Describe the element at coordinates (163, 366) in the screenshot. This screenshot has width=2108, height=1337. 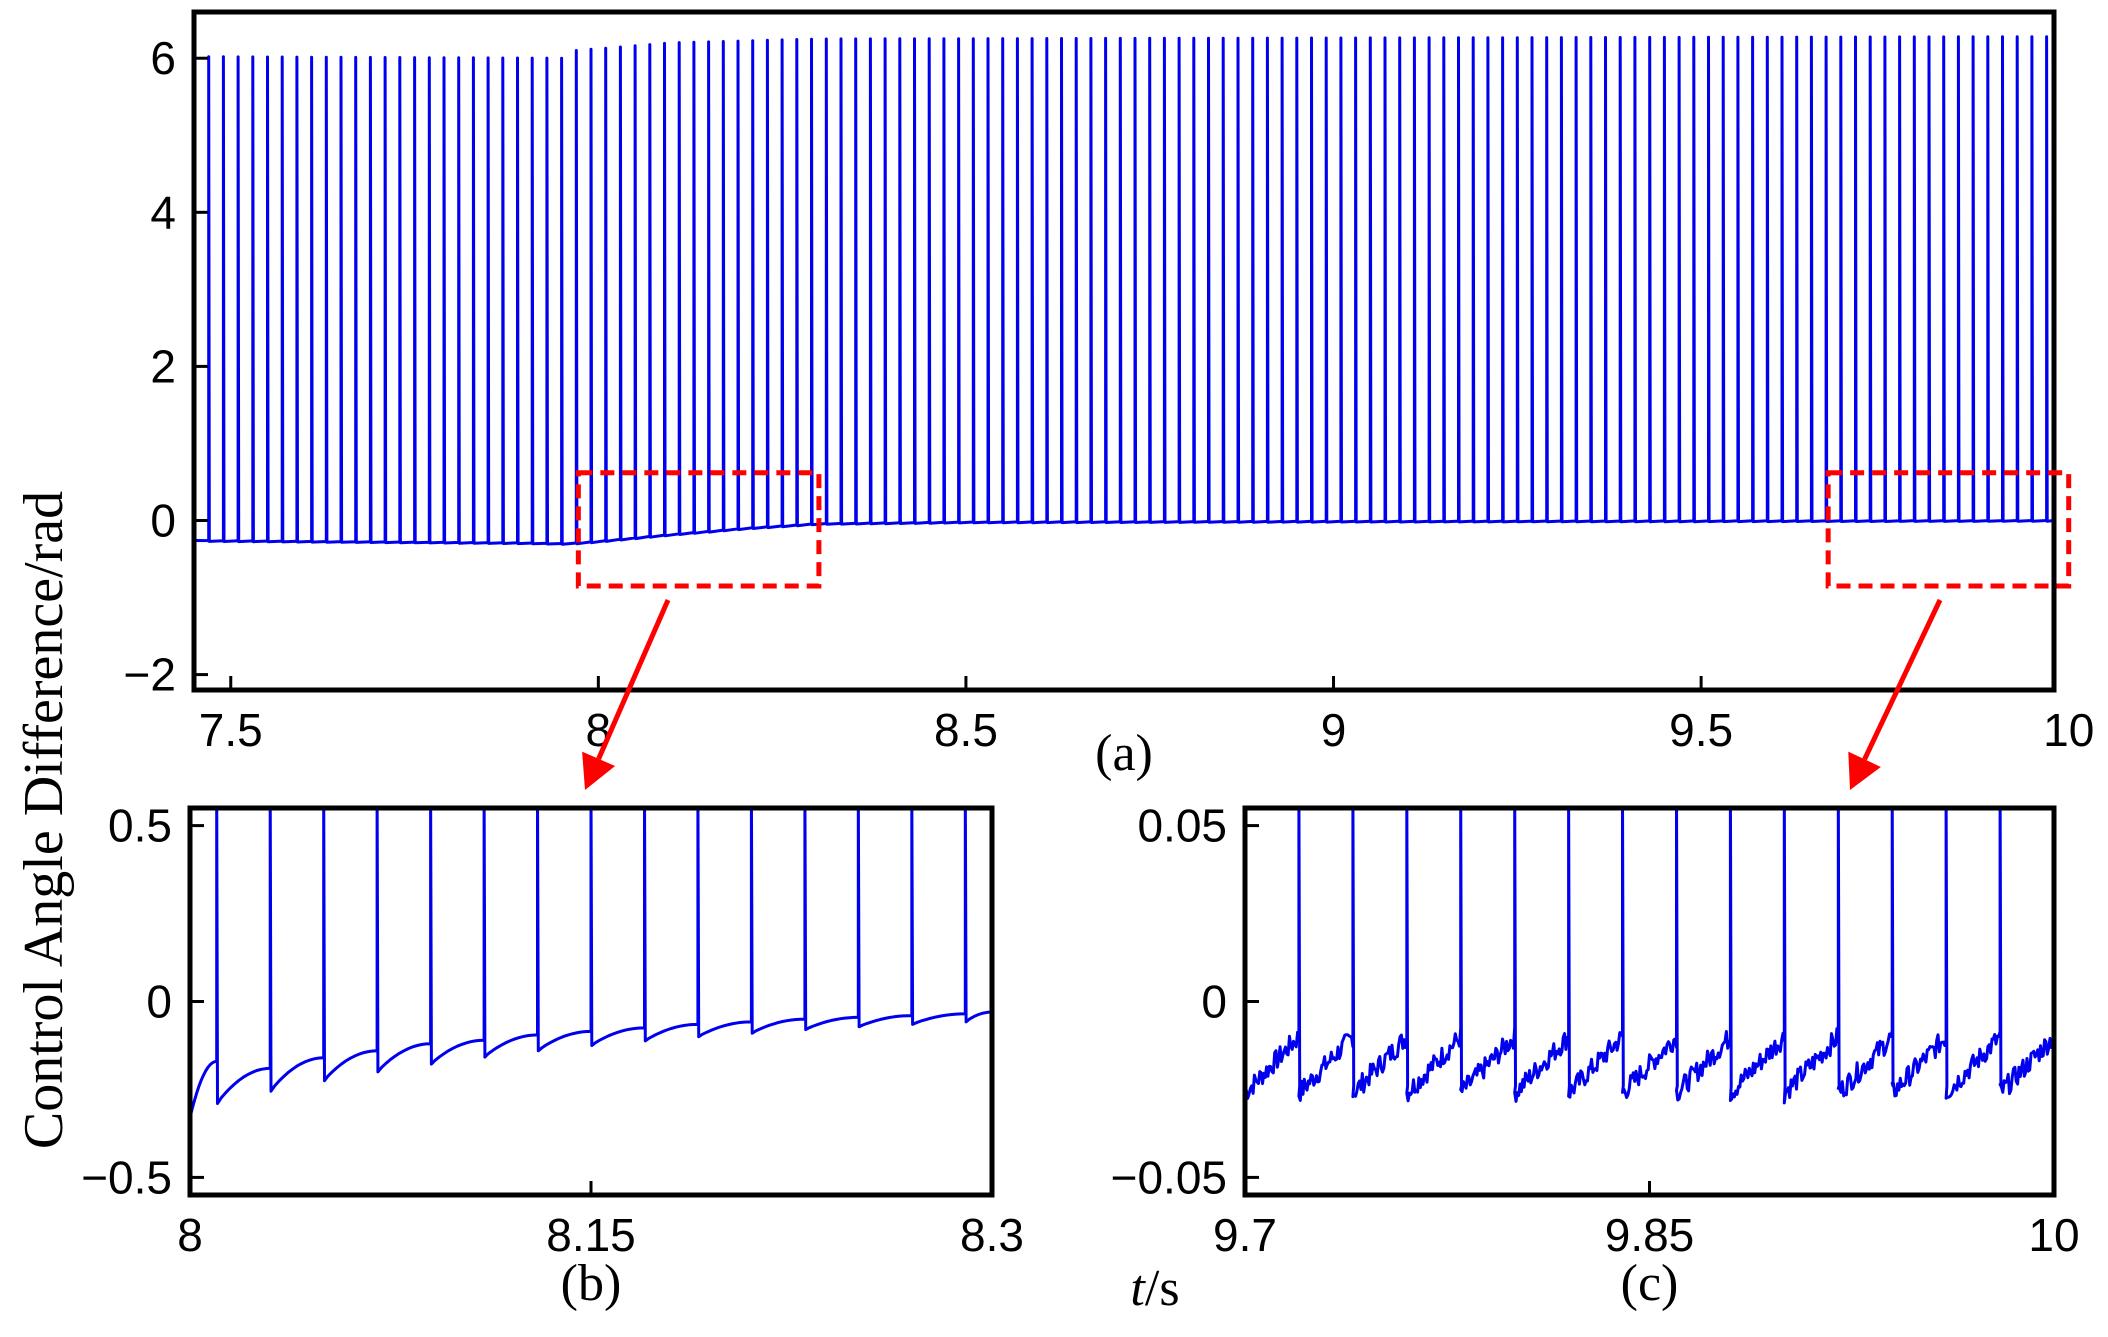
I see `y-tick-label: 2` at that location.